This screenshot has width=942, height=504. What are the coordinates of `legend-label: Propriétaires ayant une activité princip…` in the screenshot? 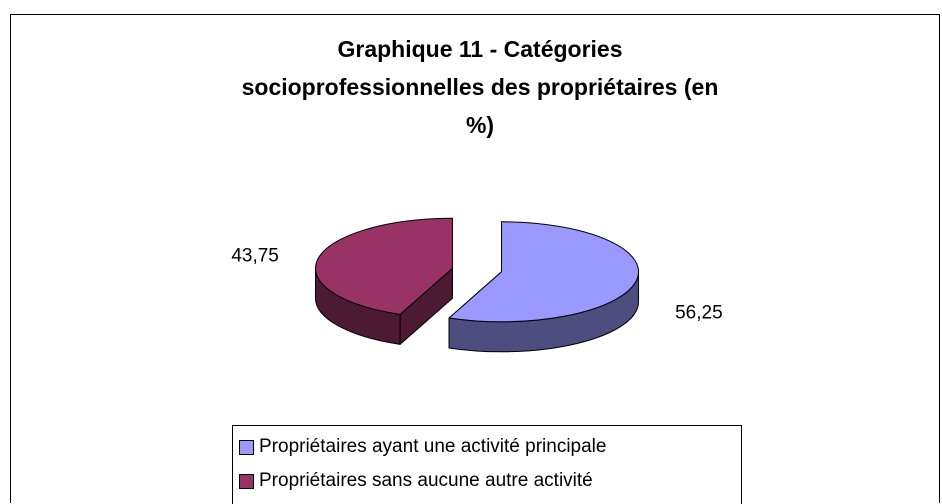 It's located at (433, 446).